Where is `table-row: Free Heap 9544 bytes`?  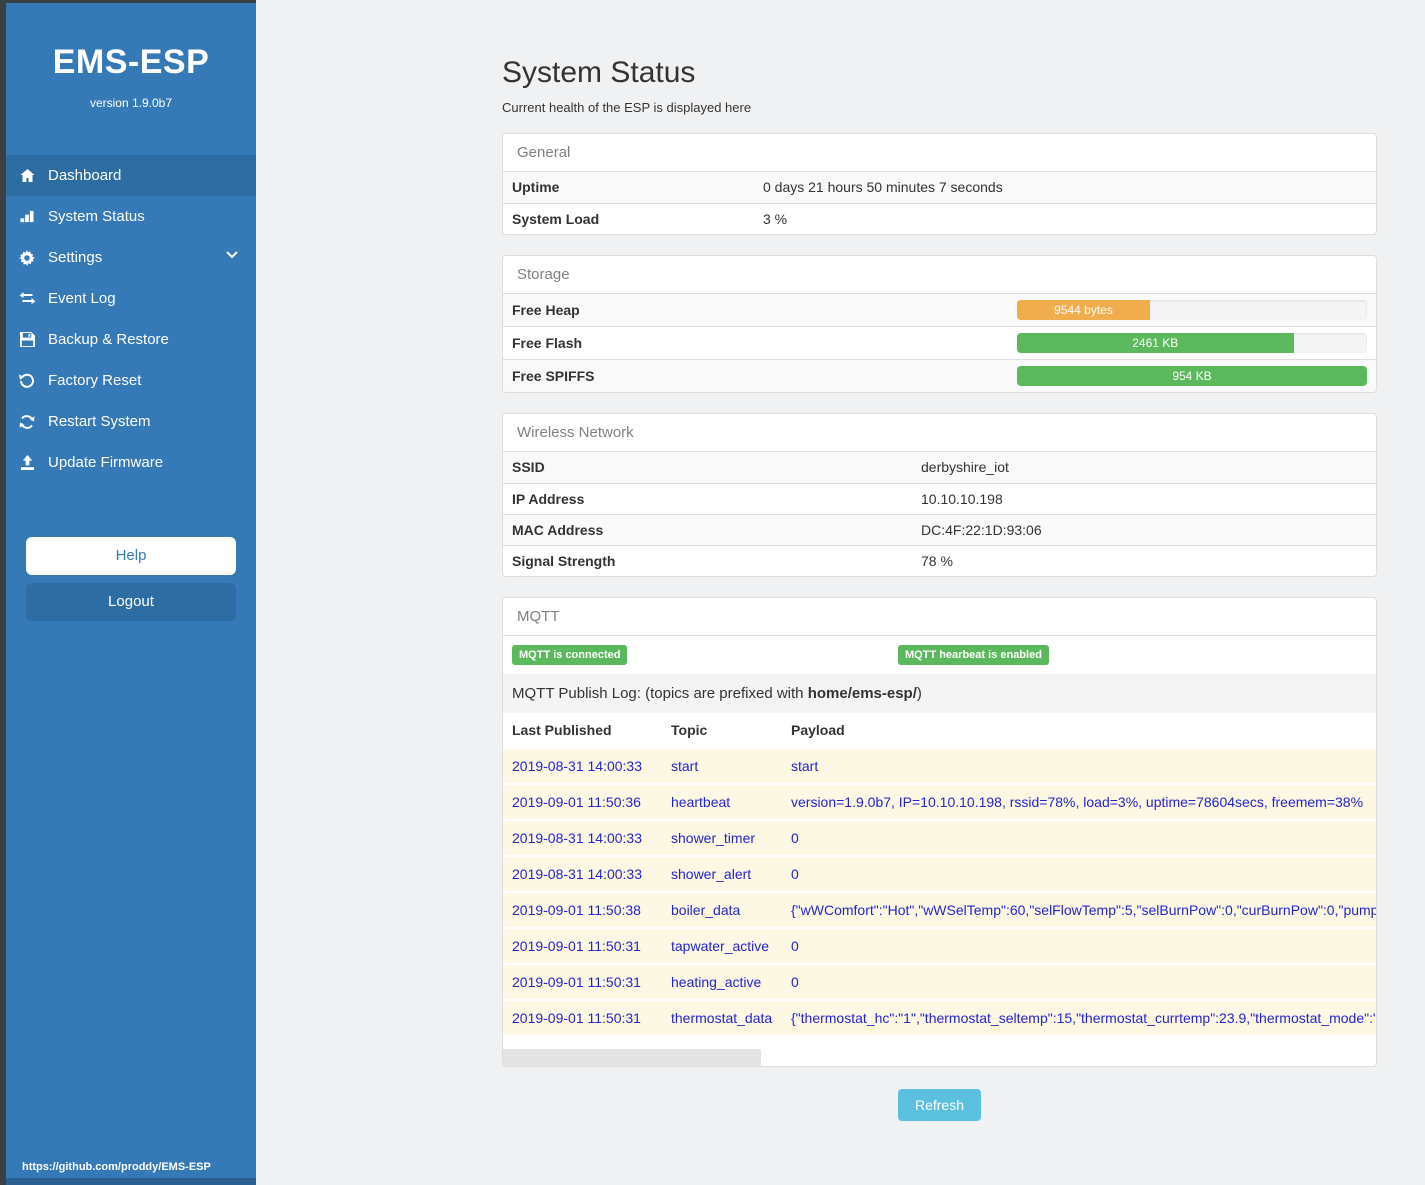
table-row: Free Heap 9544 bytes is located at coordinates (939, 310).